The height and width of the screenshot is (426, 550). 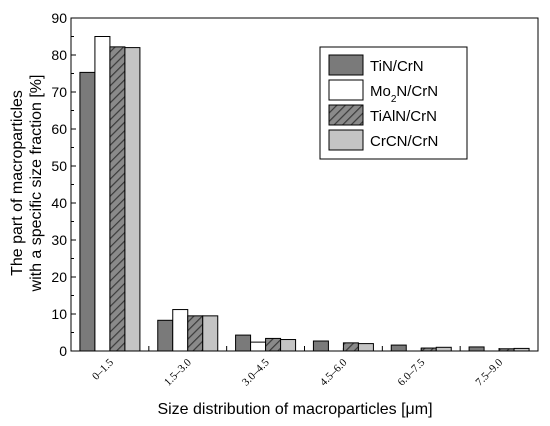 What do you see at coordinates (59, 92) in the screenshot?
I see `y-tick-label: 70` at bounding box center [59, 92].